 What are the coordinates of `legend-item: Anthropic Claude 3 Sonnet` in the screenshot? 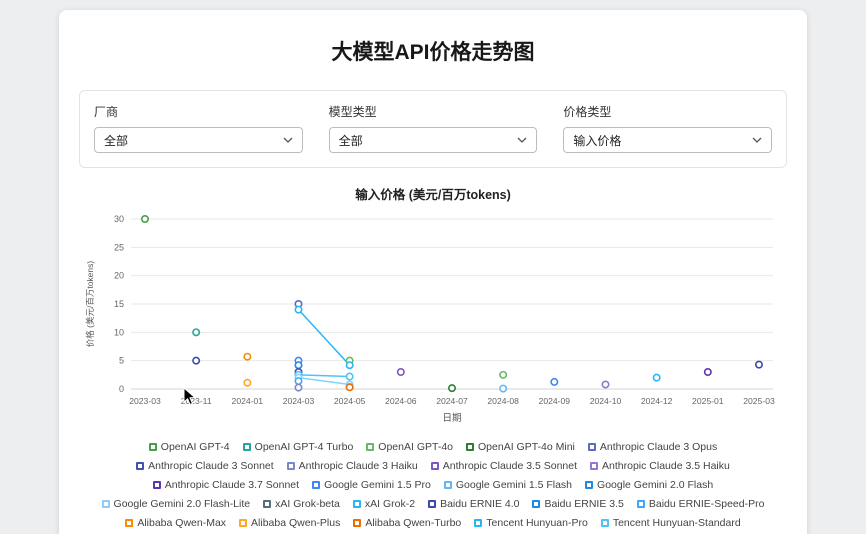 It's located at (205, 466).